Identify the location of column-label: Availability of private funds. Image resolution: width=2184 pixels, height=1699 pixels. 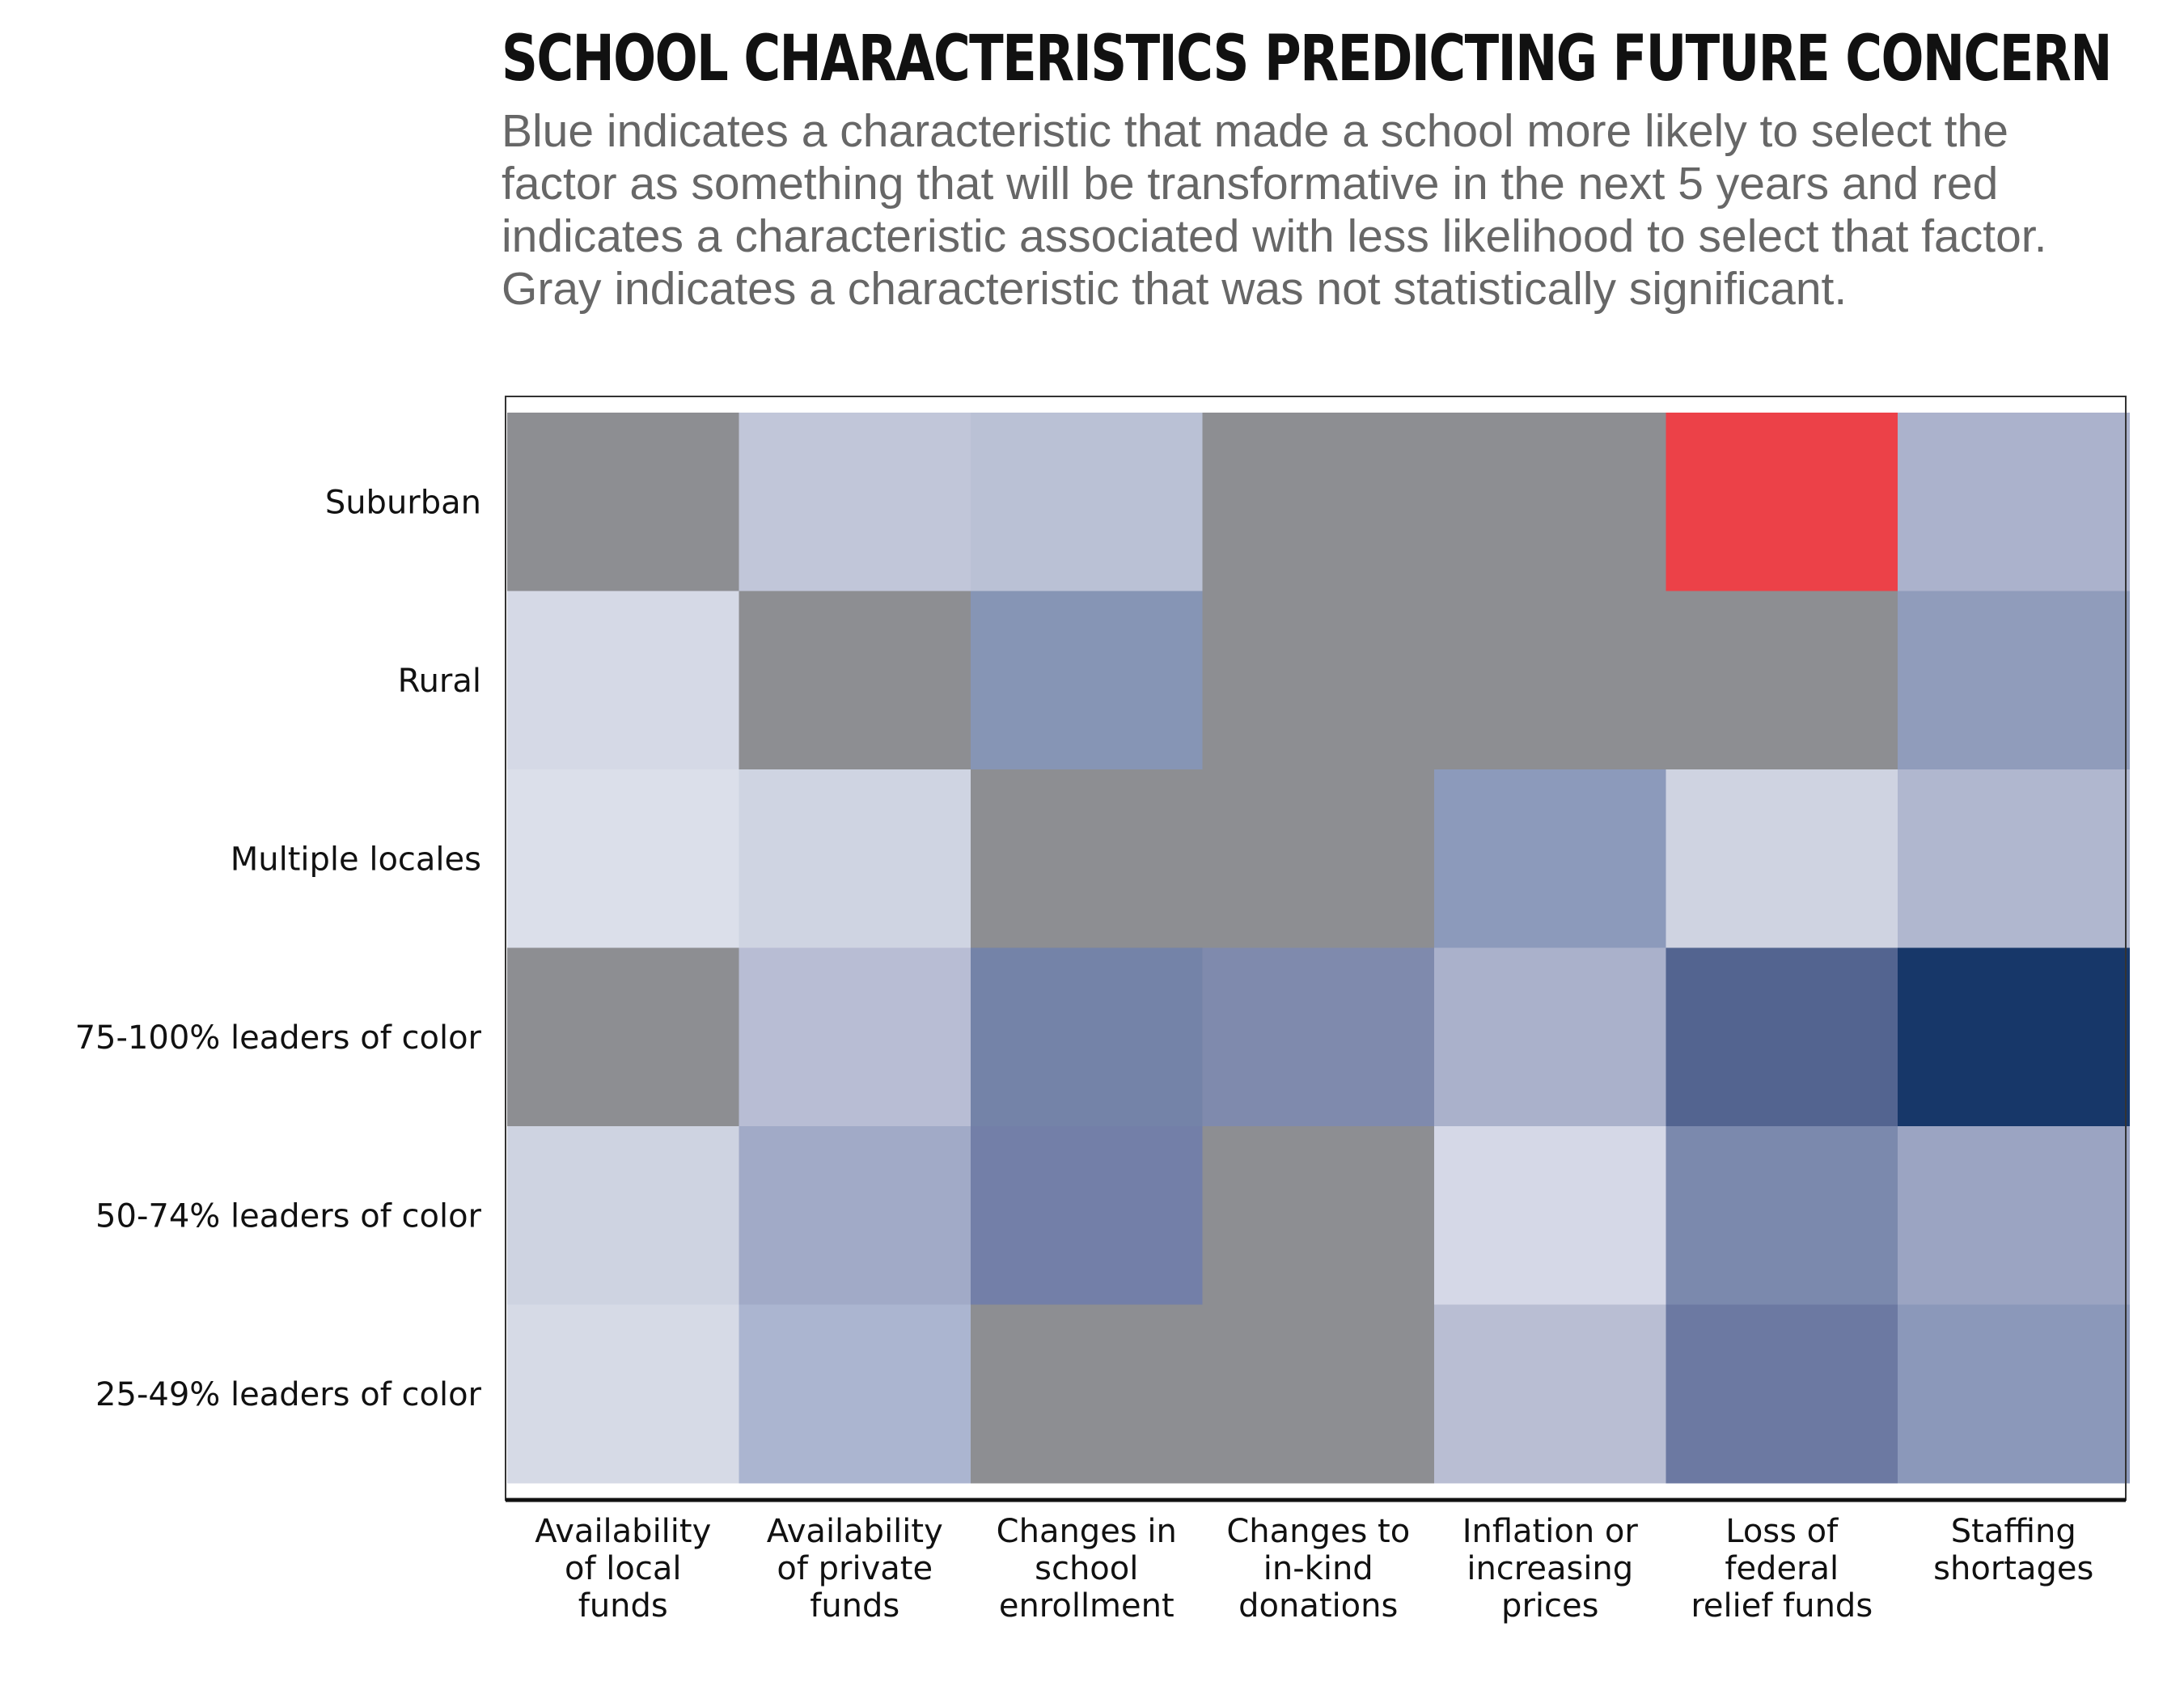
(855, 1569).